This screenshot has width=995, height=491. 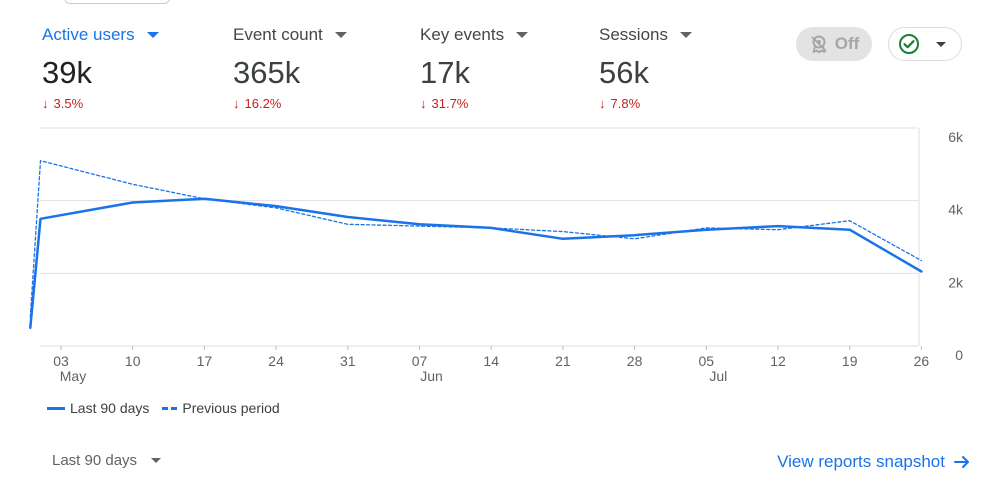 I want to click on x-tick-month-label: Jul, so click(x=718, y=376).